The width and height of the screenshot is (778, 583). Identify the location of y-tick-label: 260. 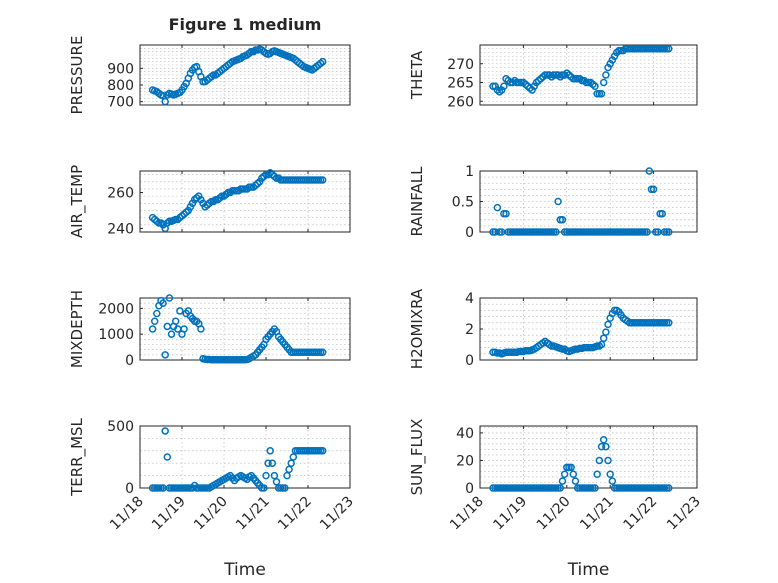
(460, 102).